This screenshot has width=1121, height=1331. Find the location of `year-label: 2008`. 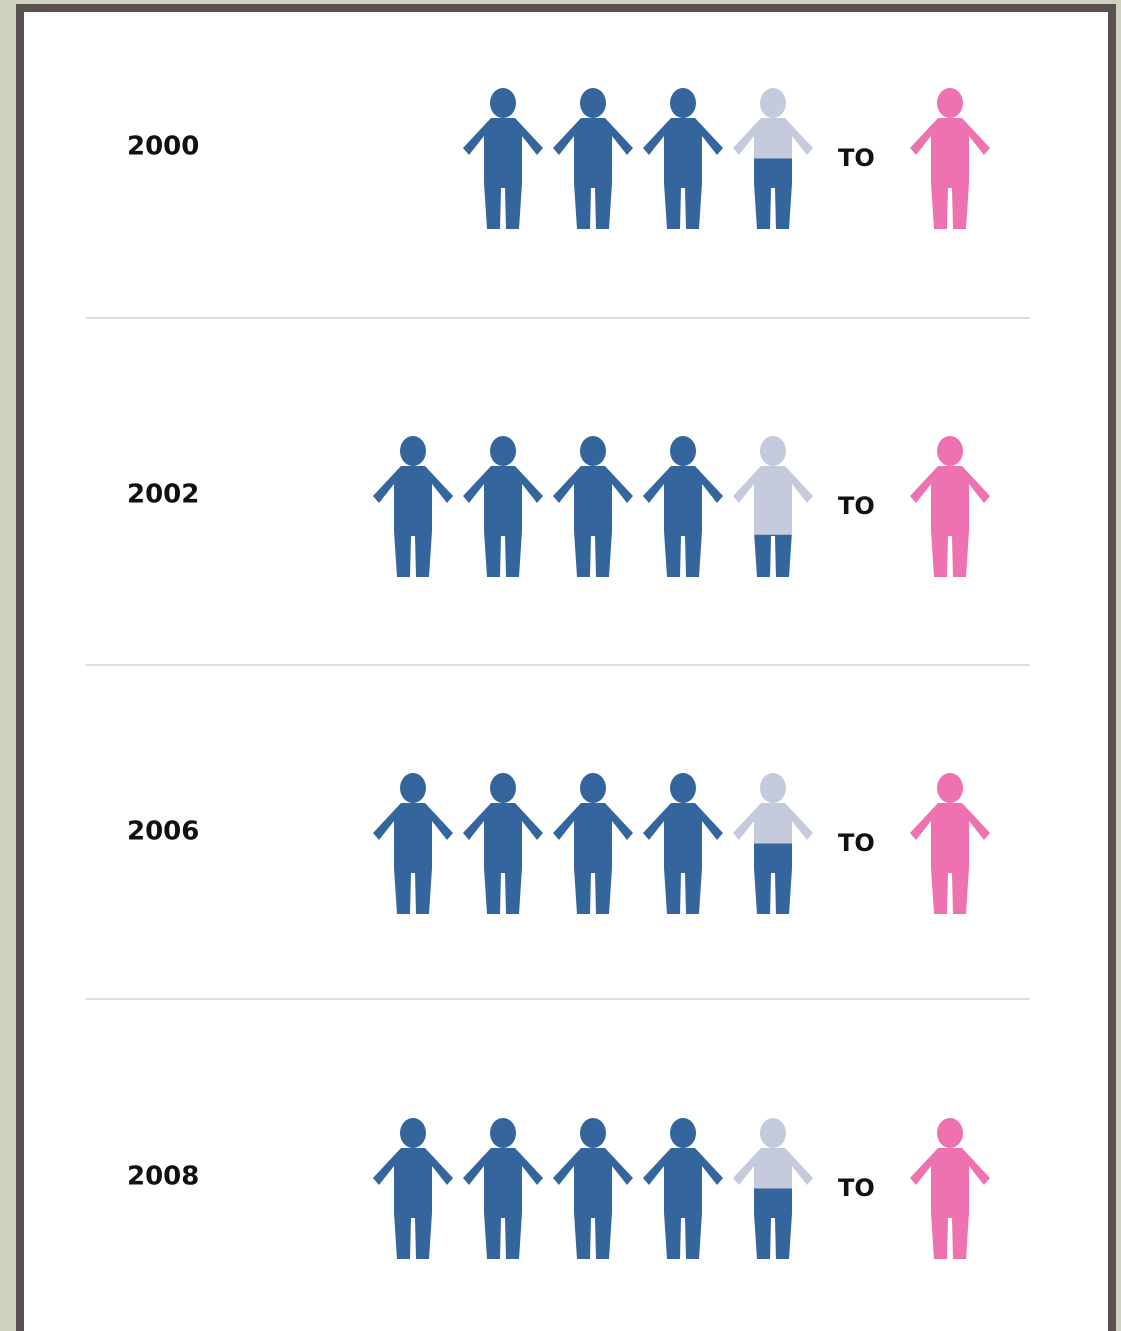

year-label: 2008 is located at coordinates (163, 1177).